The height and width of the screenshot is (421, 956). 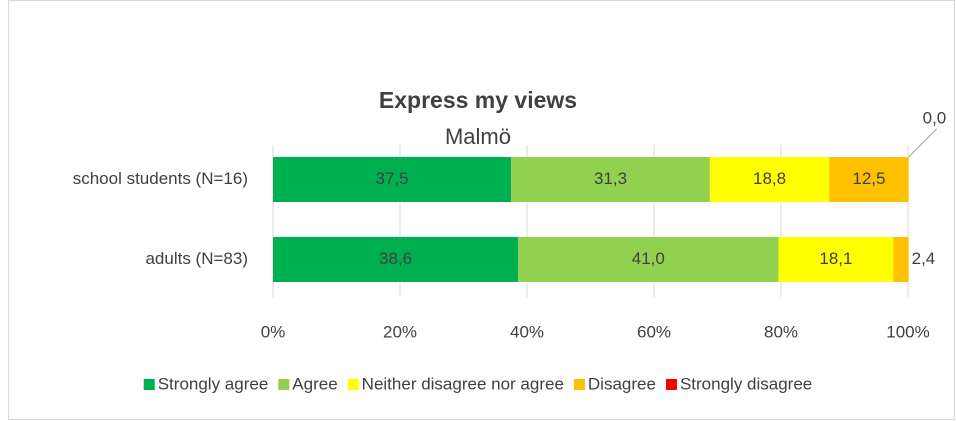 What do you see at coordinates (273, 331) in the screenshot?
I see `x-tick-label: 0%` at bounding box center [273, 331].